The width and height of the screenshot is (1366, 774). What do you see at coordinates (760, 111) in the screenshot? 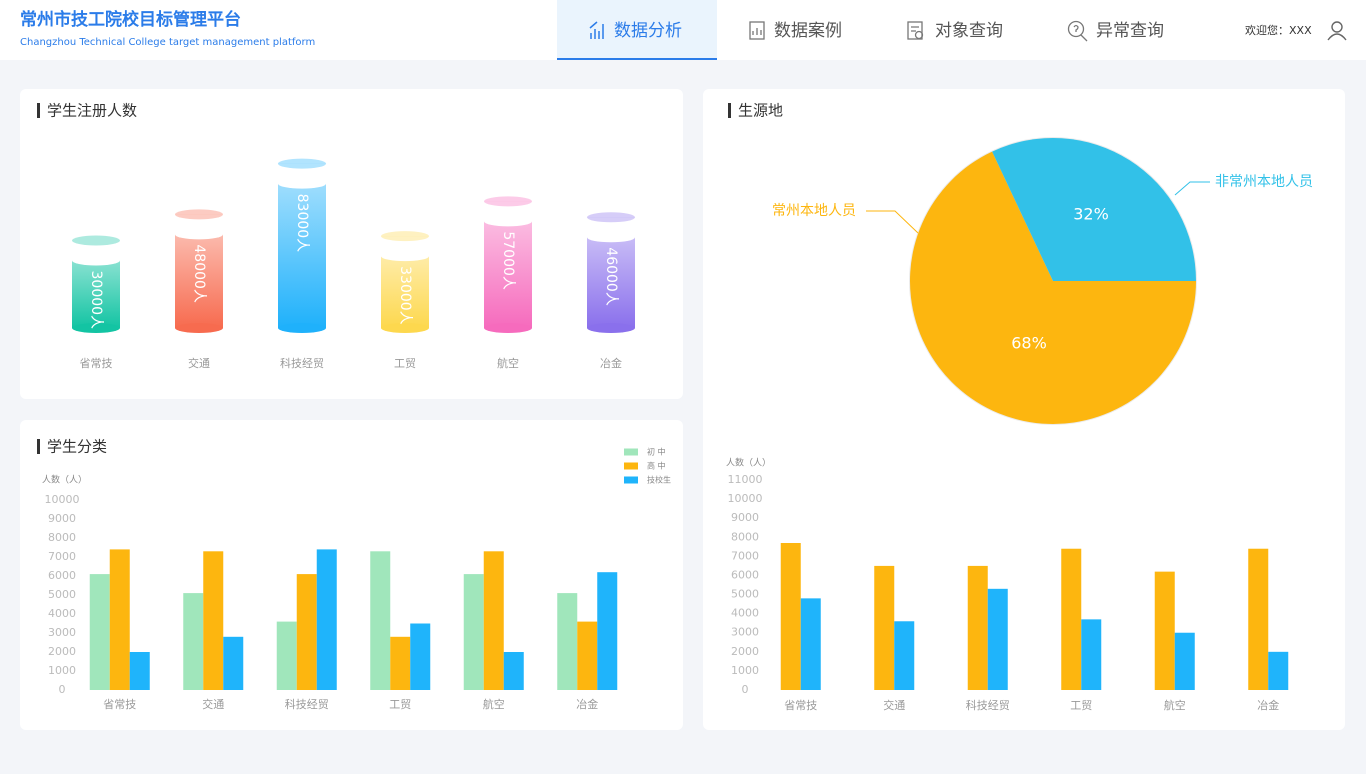
I see `panel-title: 生源地` at bounding box center [760, 111].